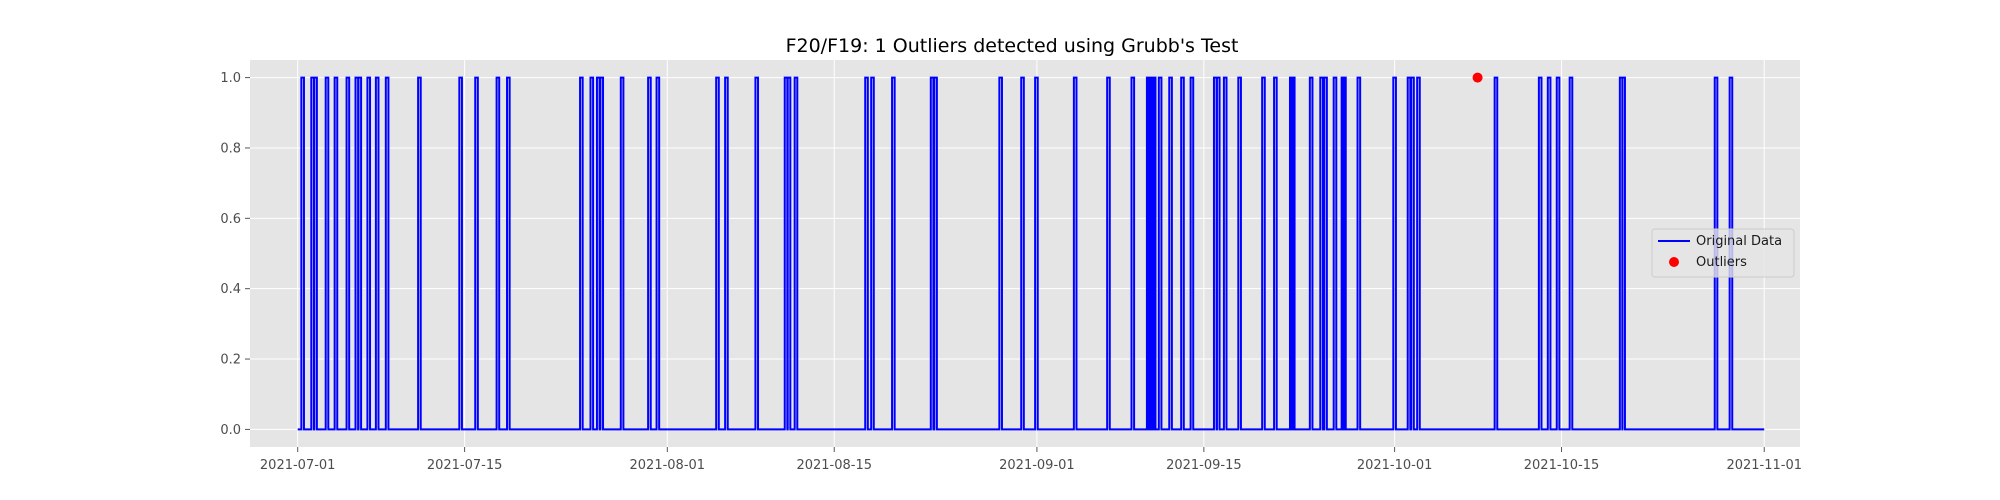  I want to click on y-tick-label: 0.8, so click(230, 148).